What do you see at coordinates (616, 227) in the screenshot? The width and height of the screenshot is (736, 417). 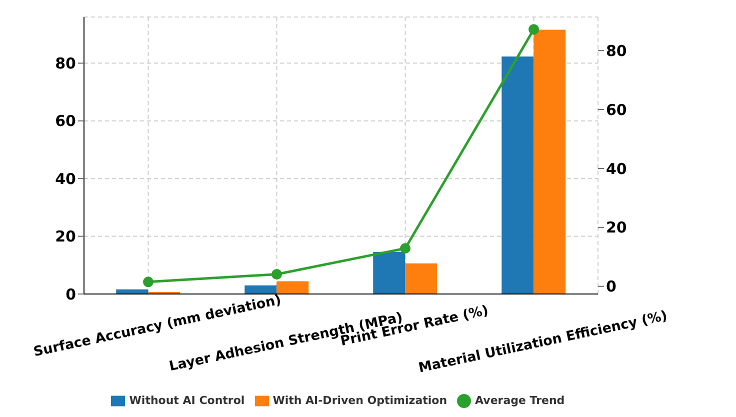 I see `y2-tick-label: 20` at bounding box center [616, 227].